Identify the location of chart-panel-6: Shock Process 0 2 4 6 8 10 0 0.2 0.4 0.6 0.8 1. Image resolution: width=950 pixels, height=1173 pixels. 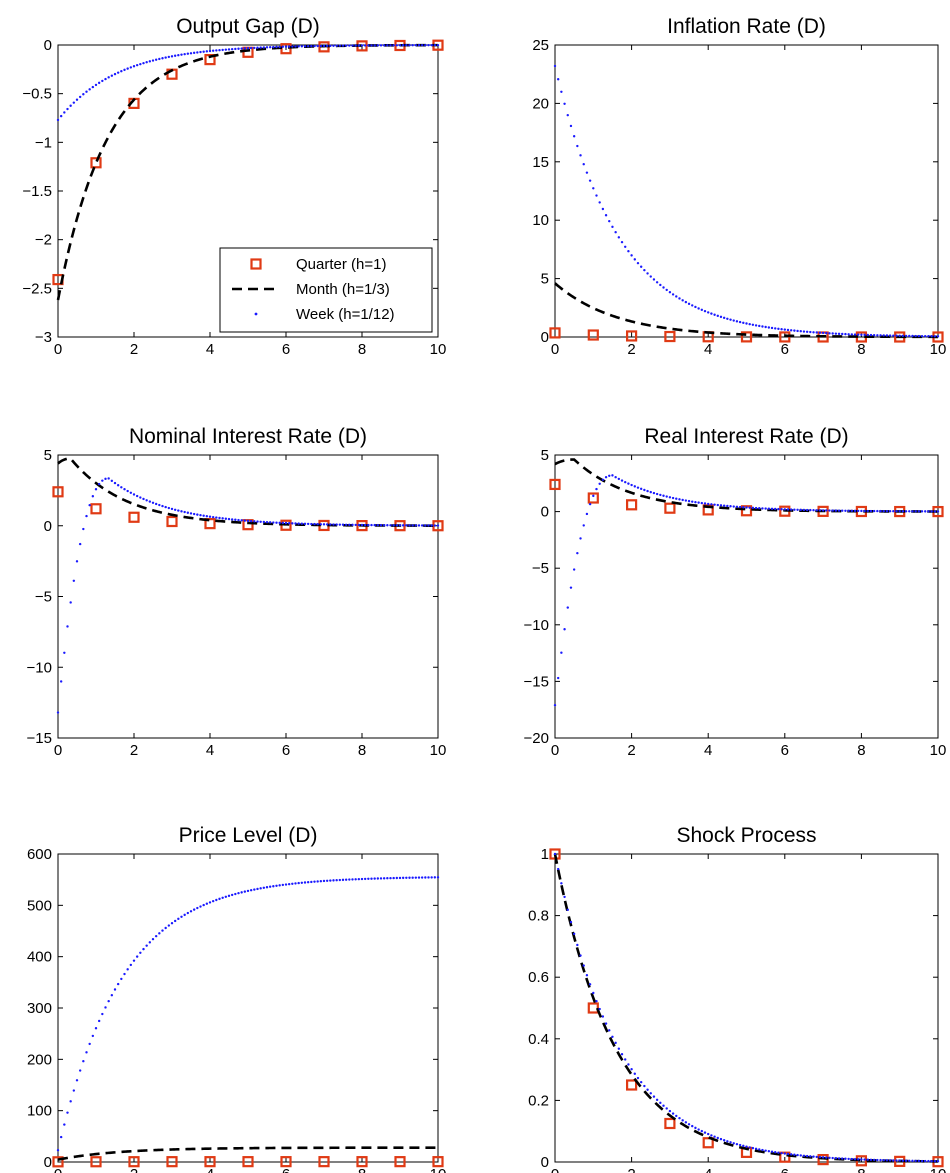
(737, 998).